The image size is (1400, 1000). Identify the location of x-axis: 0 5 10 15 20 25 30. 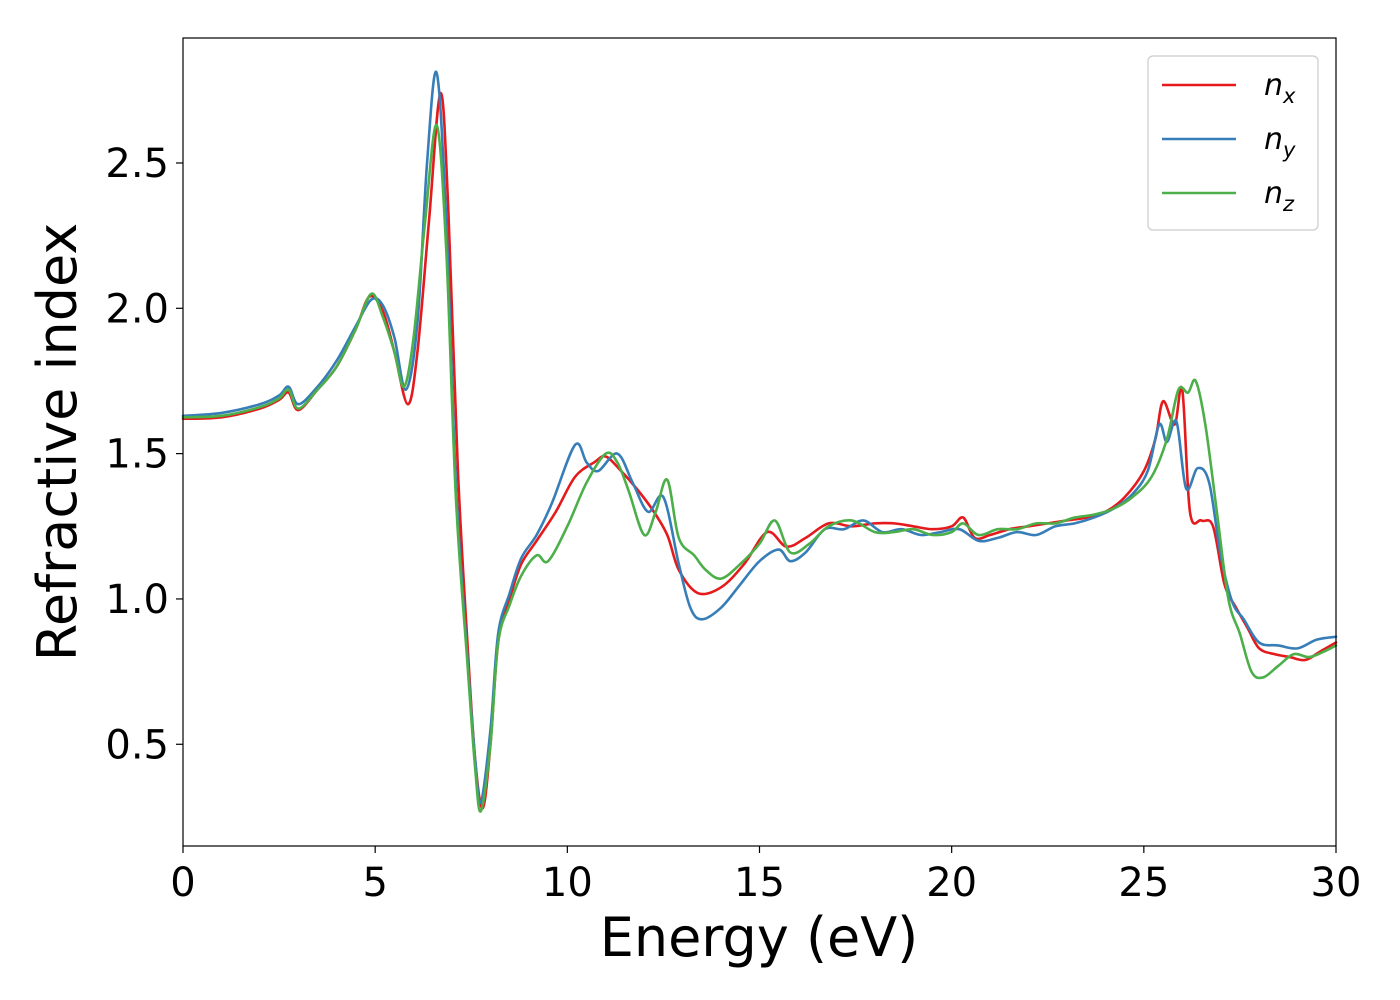
(765, 876).